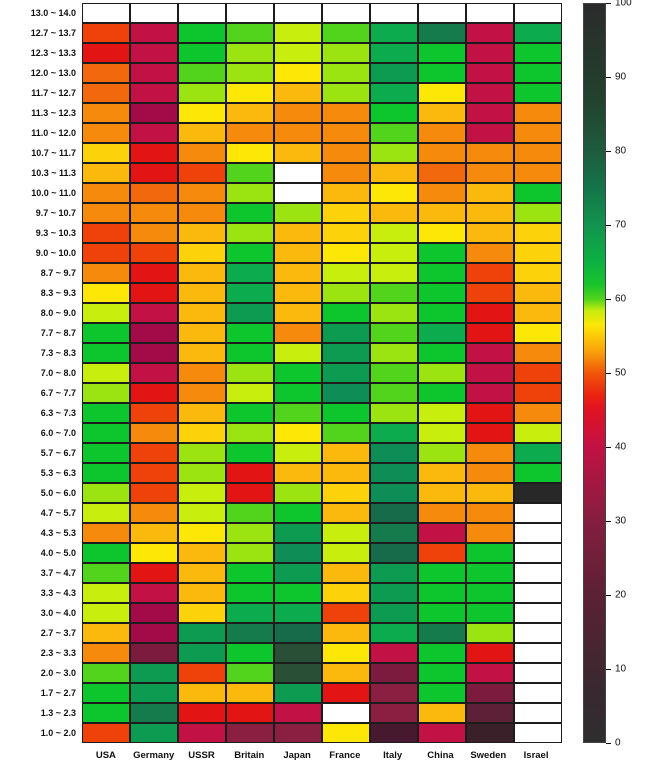 Image resolution: width=672 pixels, height=776 pixels. Describe the element at coordinates (58, 493) in the screenshot. I see `y-axis-label: 5.0 ~ 6.0` at that location.